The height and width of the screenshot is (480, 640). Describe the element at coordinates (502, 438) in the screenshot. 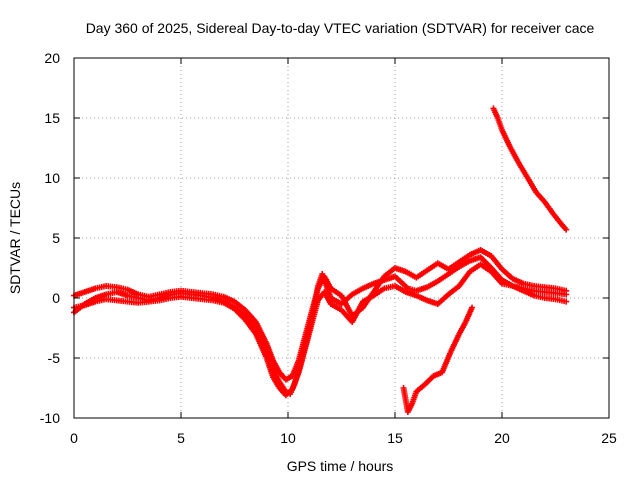

I see `x-tick-label: 20` at that location.